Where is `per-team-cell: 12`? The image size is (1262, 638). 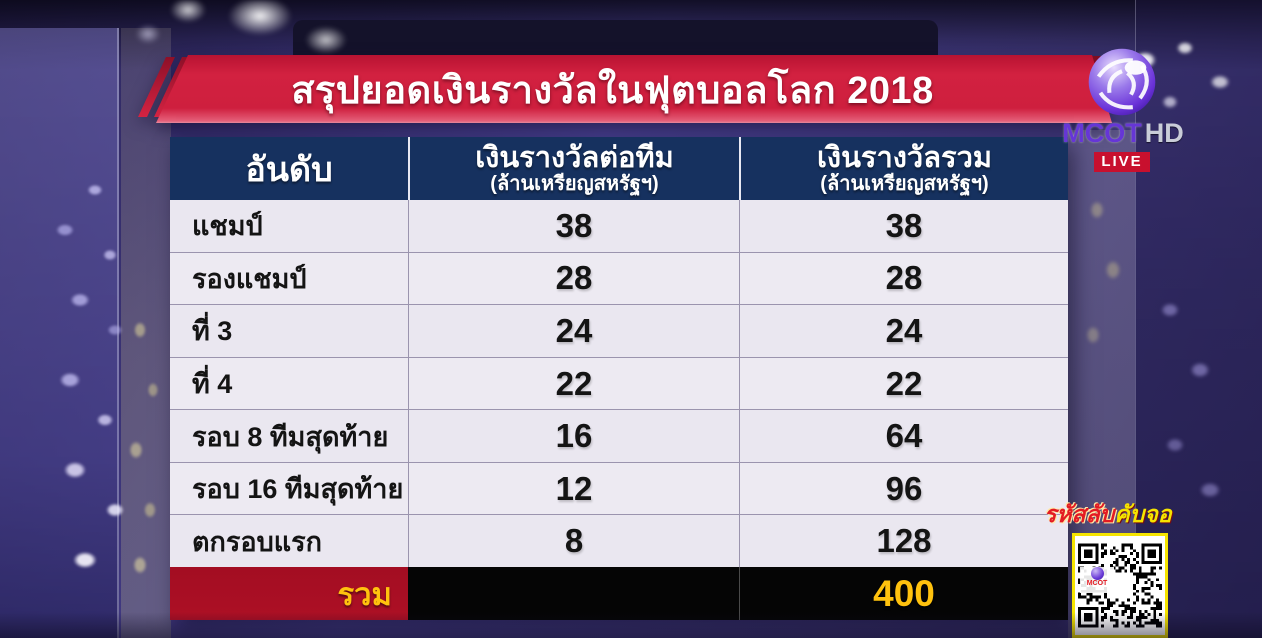 per-team-cell: 12 is located at coordinates (573, 488).